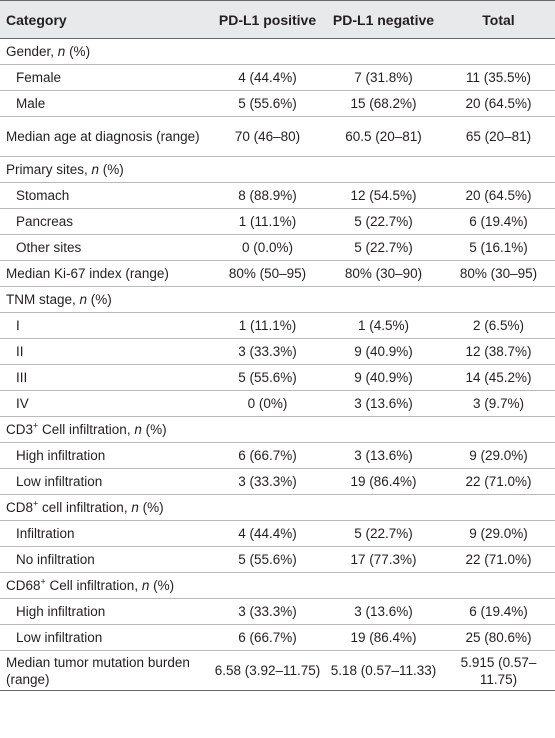 The image size is (555, 738). I want to click on cell-total: 22 (71.0%), so click(498, 481).